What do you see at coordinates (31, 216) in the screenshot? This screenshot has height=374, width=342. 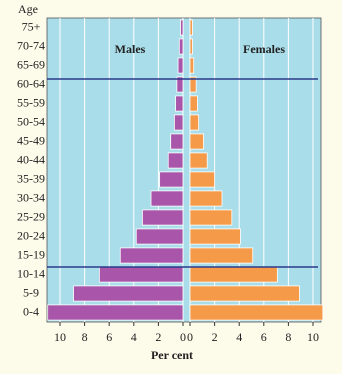 I see `y-tick-label: 25-29` at bounding box center [31, 216].